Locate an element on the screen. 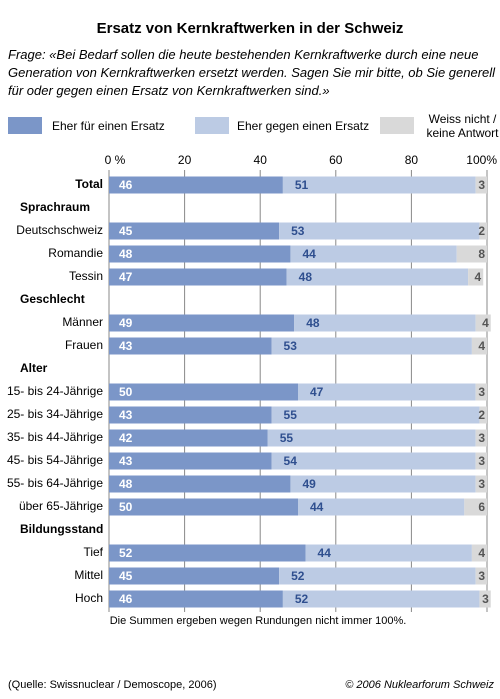 The image size is (500, 699). group-header: Alter is located at coordinates (34, 368).